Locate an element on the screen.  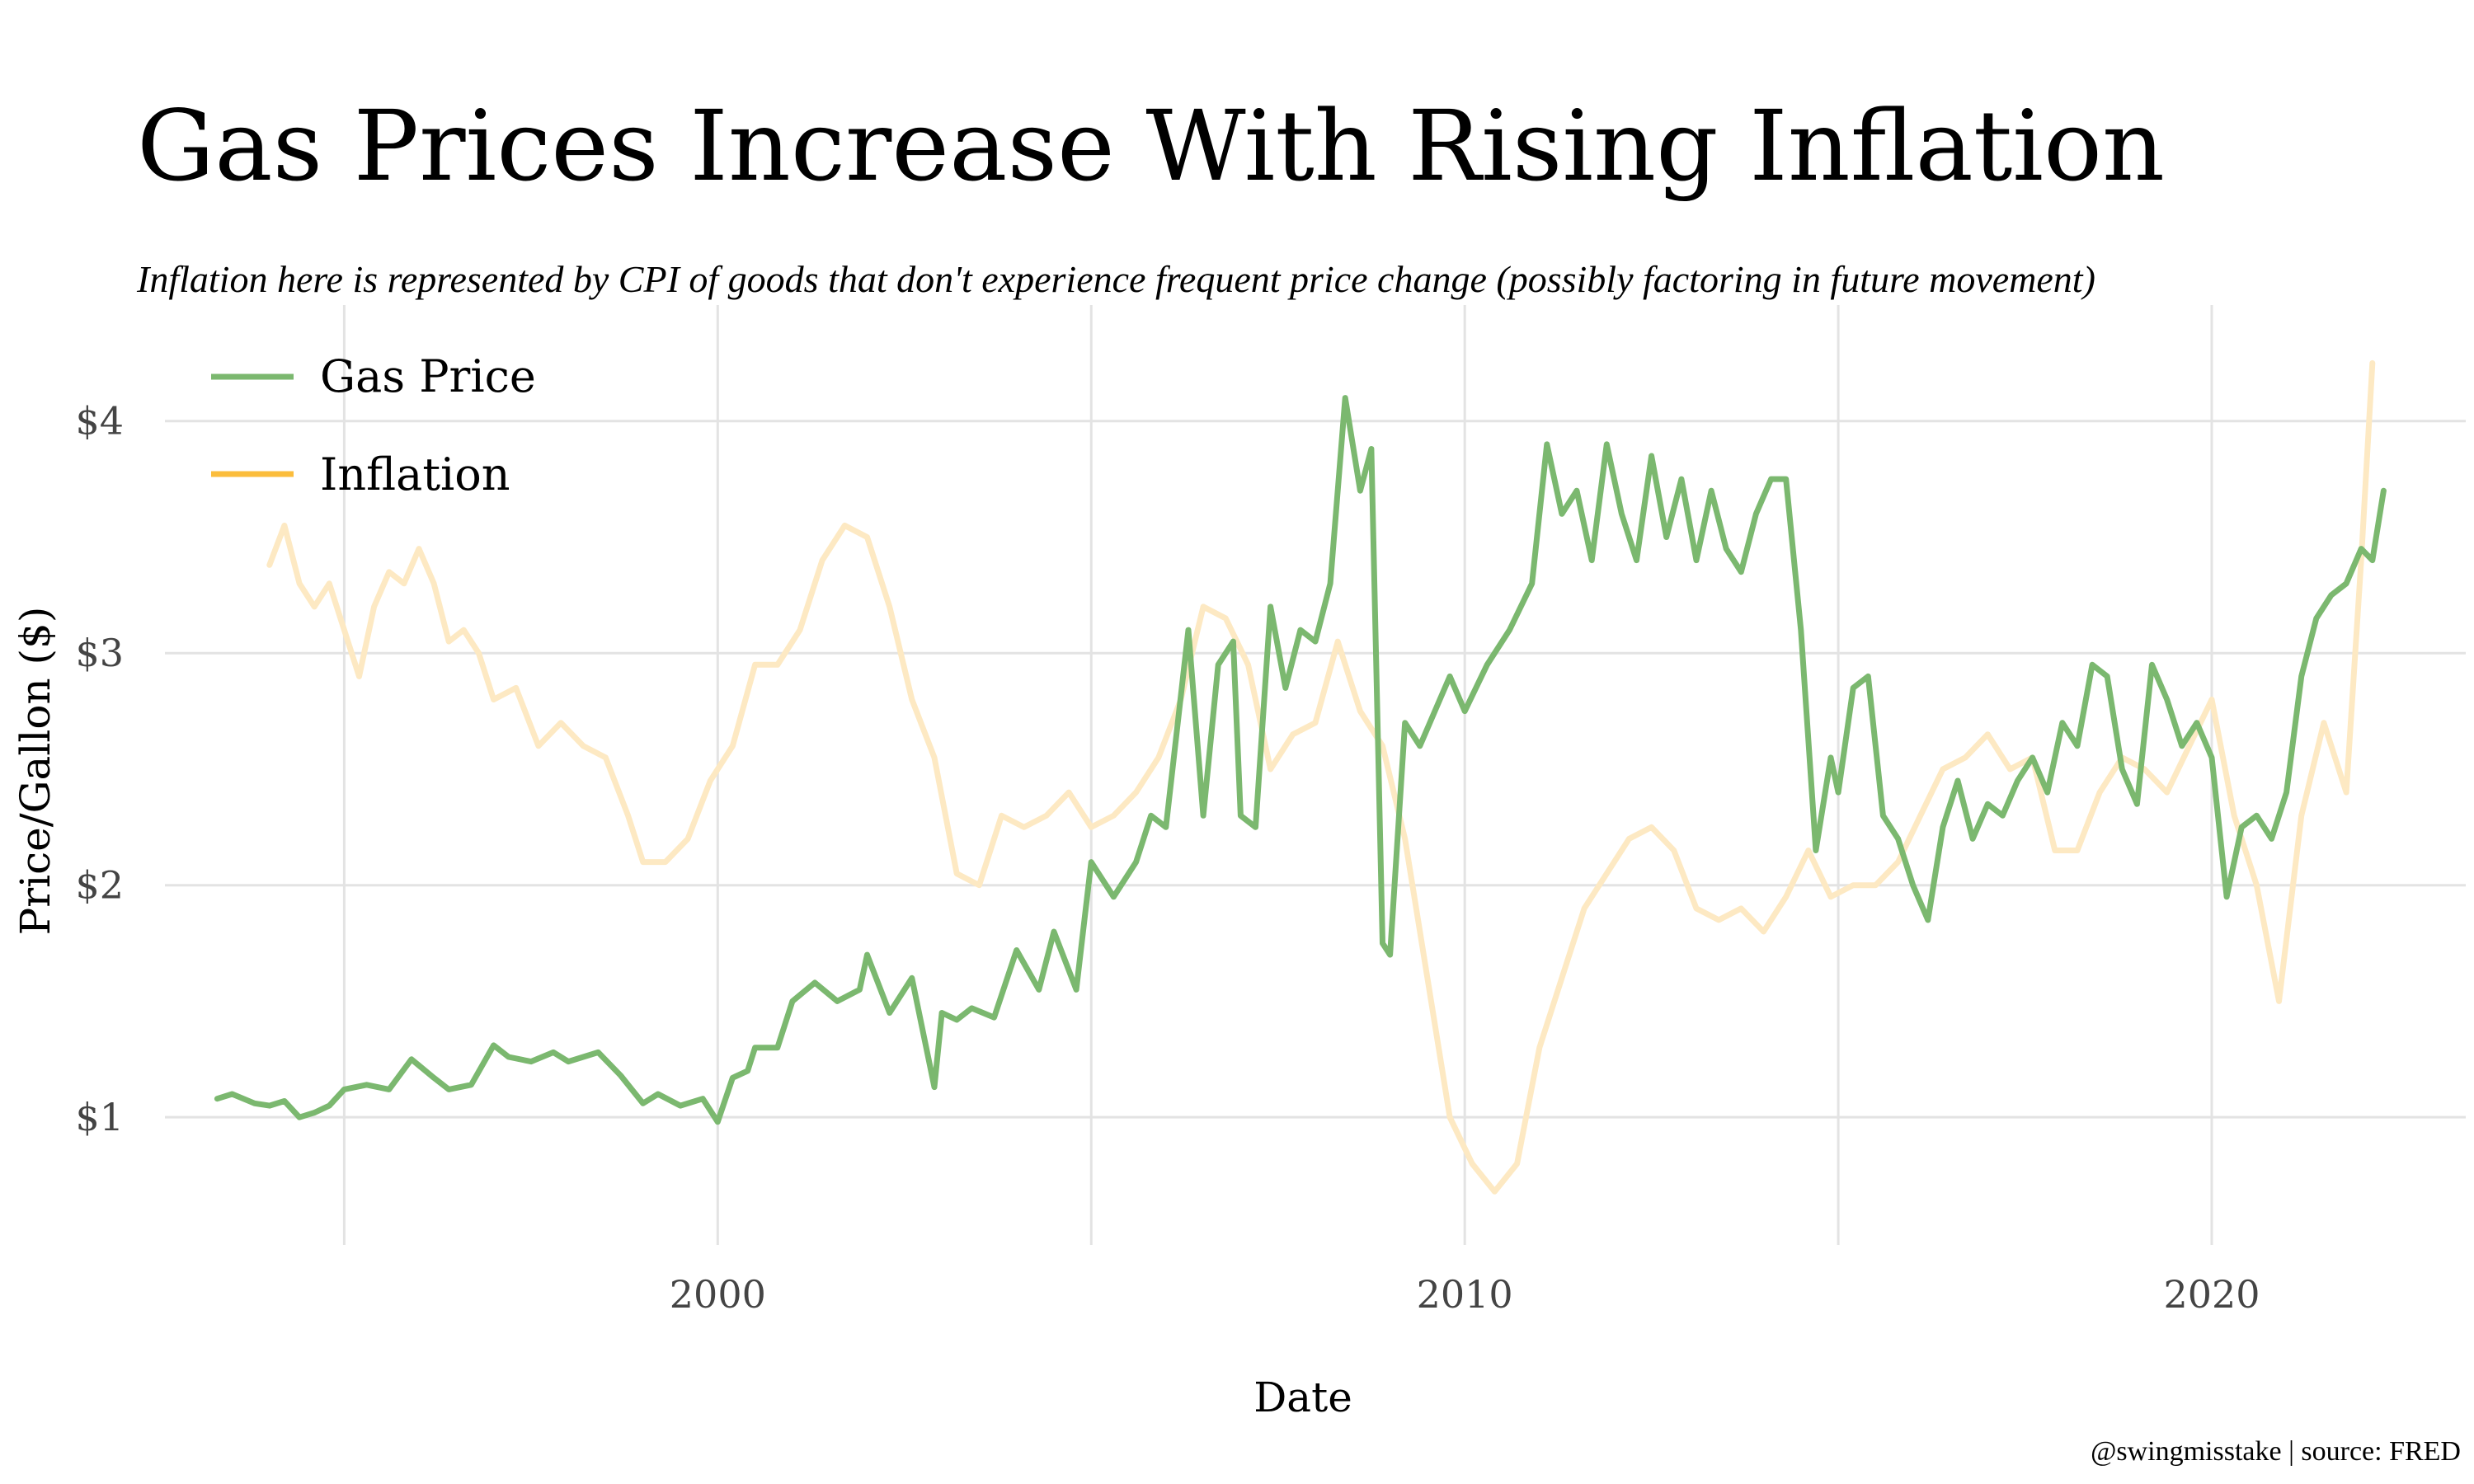
legend: Gas Price Inflation is located at coordinates (373, 425).